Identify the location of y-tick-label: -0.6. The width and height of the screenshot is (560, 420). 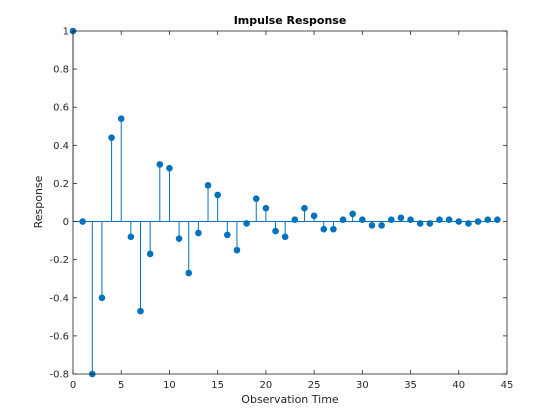
(59, 336).